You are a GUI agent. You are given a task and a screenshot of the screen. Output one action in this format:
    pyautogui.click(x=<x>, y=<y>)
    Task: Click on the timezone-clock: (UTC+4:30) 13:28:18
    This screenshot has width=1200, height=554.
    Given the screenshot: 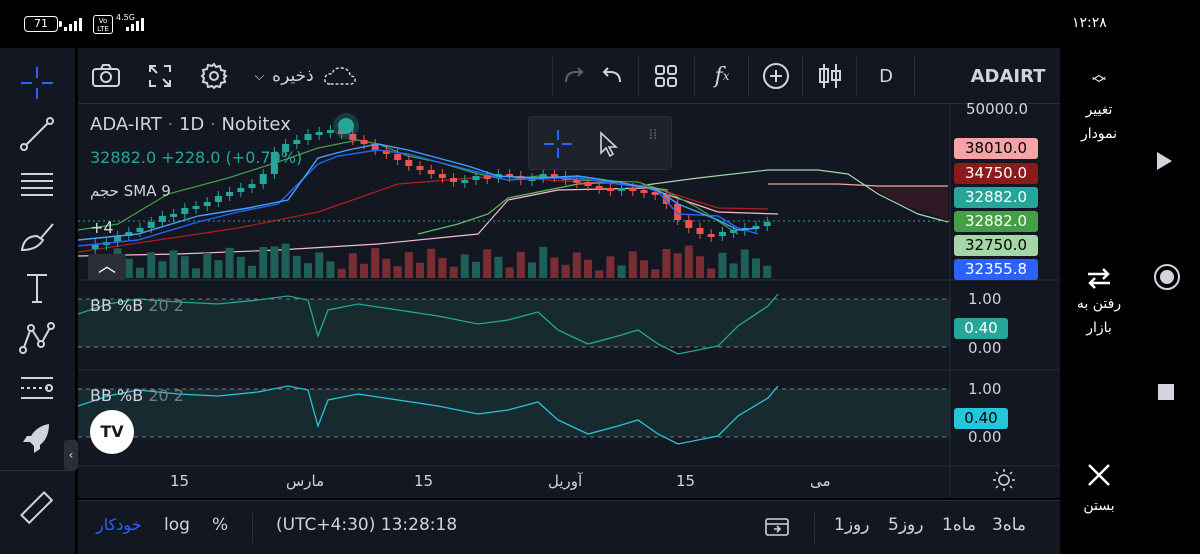 What is the action you would take?
    pyautogui.click(x=367, y=525)
    